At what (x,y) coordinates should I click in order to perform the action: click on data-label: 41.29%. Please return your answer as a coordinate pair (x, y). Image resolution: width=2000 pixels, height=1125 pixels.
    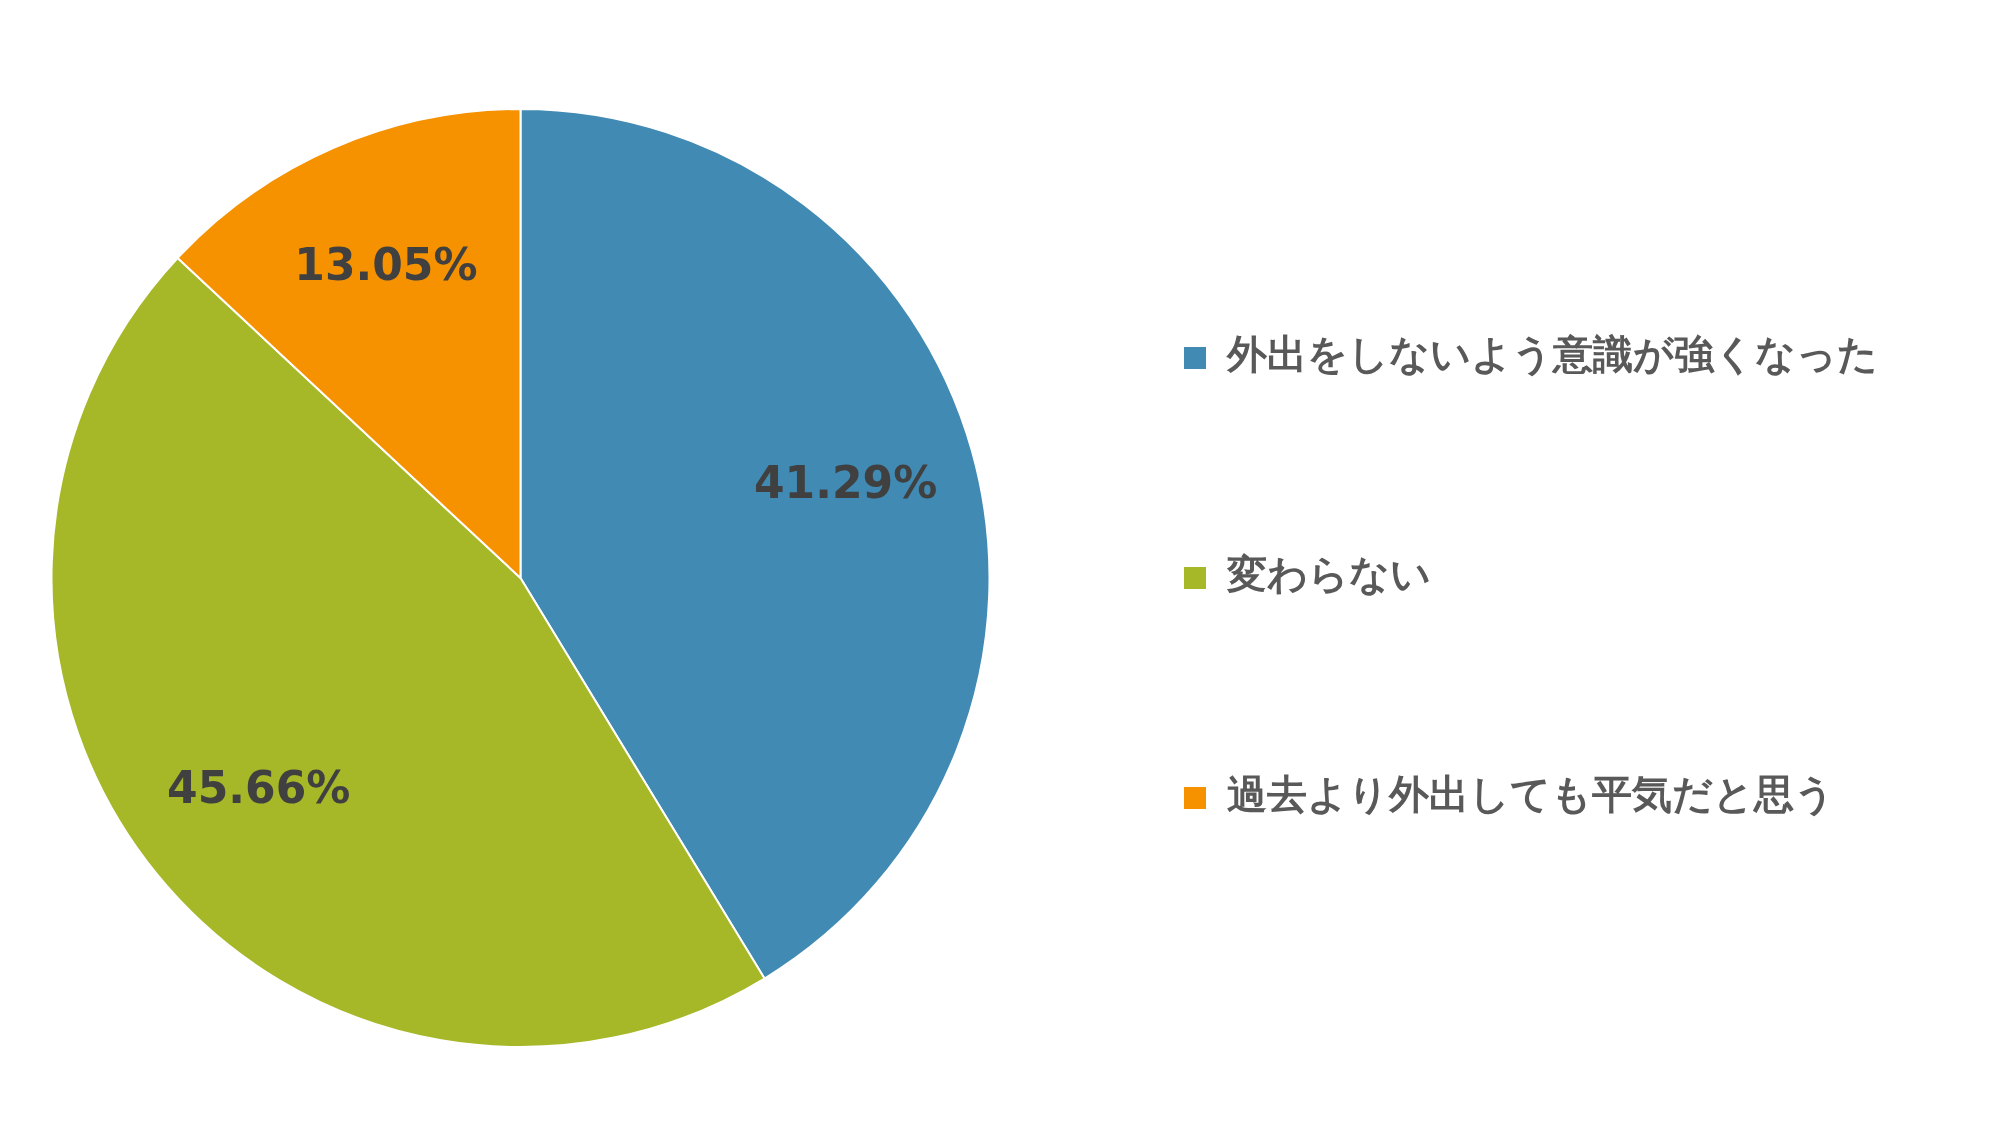
    Looking at the image, I should click on (845, 483).